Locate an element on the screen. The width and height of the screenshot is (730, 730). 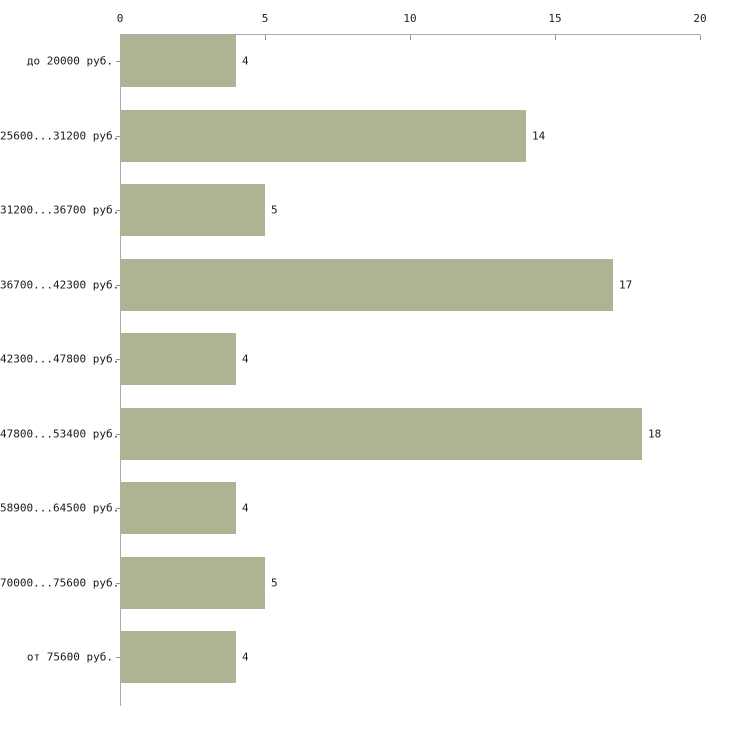
category-label: 47800...53400 руб. is located at coordinates (60, 433).